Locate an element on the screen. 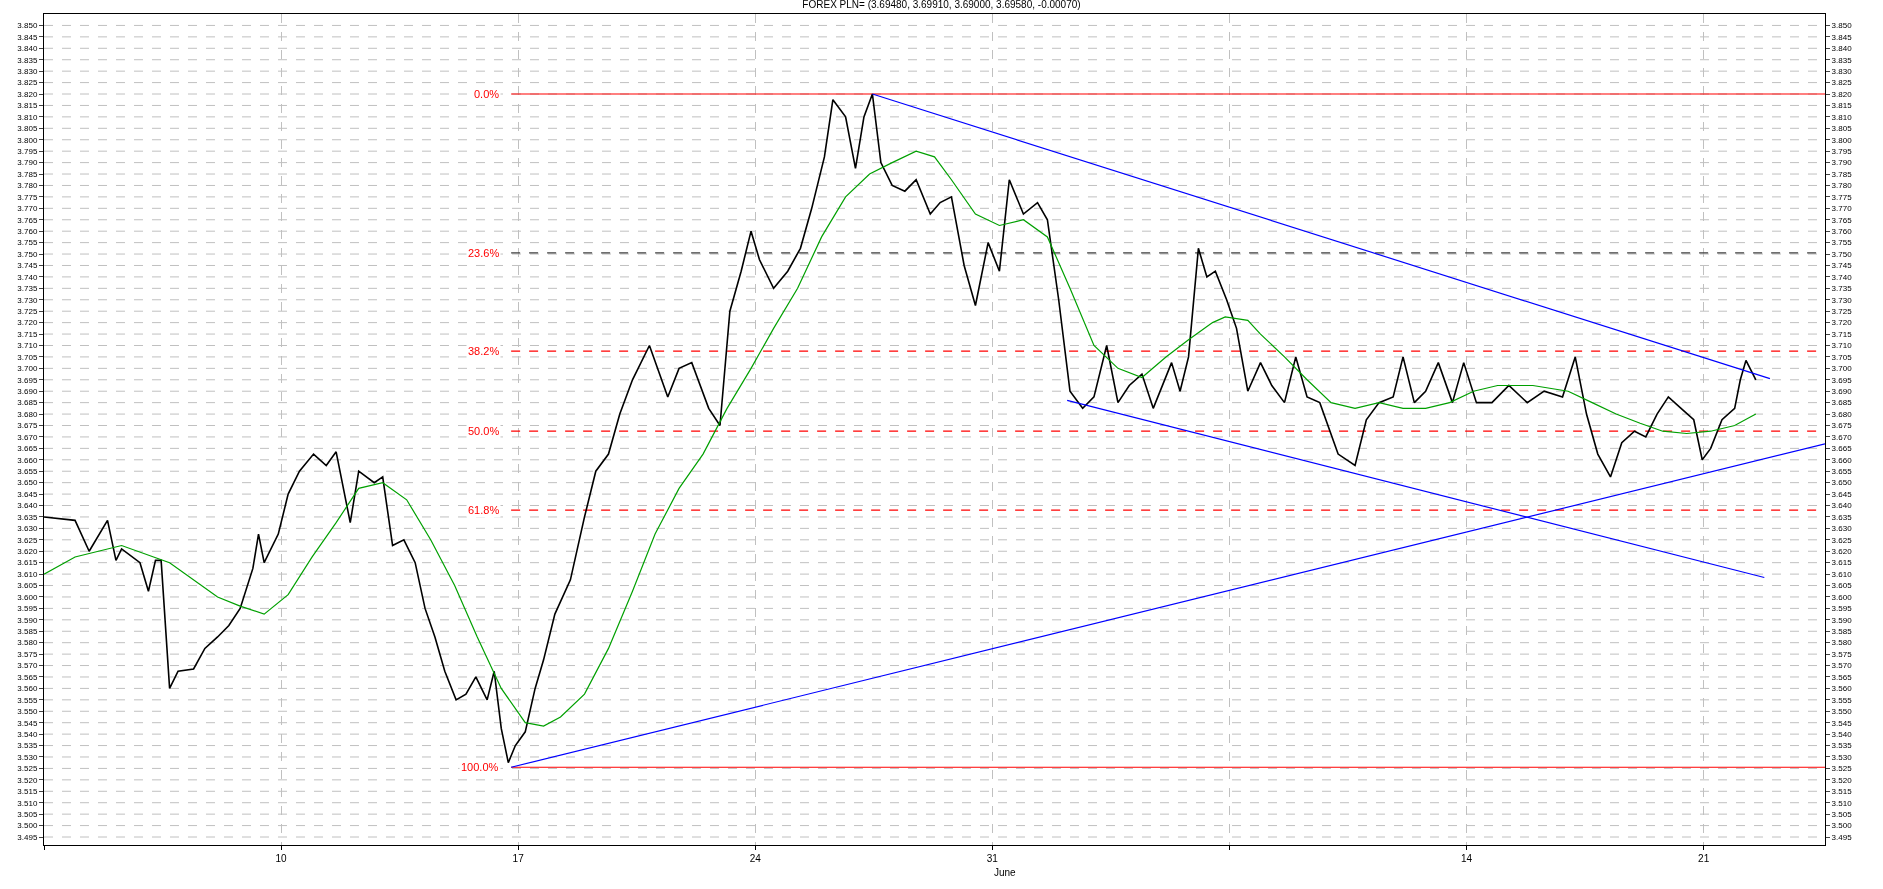 The height and width of the screenshot is (889, 1883). y-tick-label: 3.840 is located at coordinates (27, 49).